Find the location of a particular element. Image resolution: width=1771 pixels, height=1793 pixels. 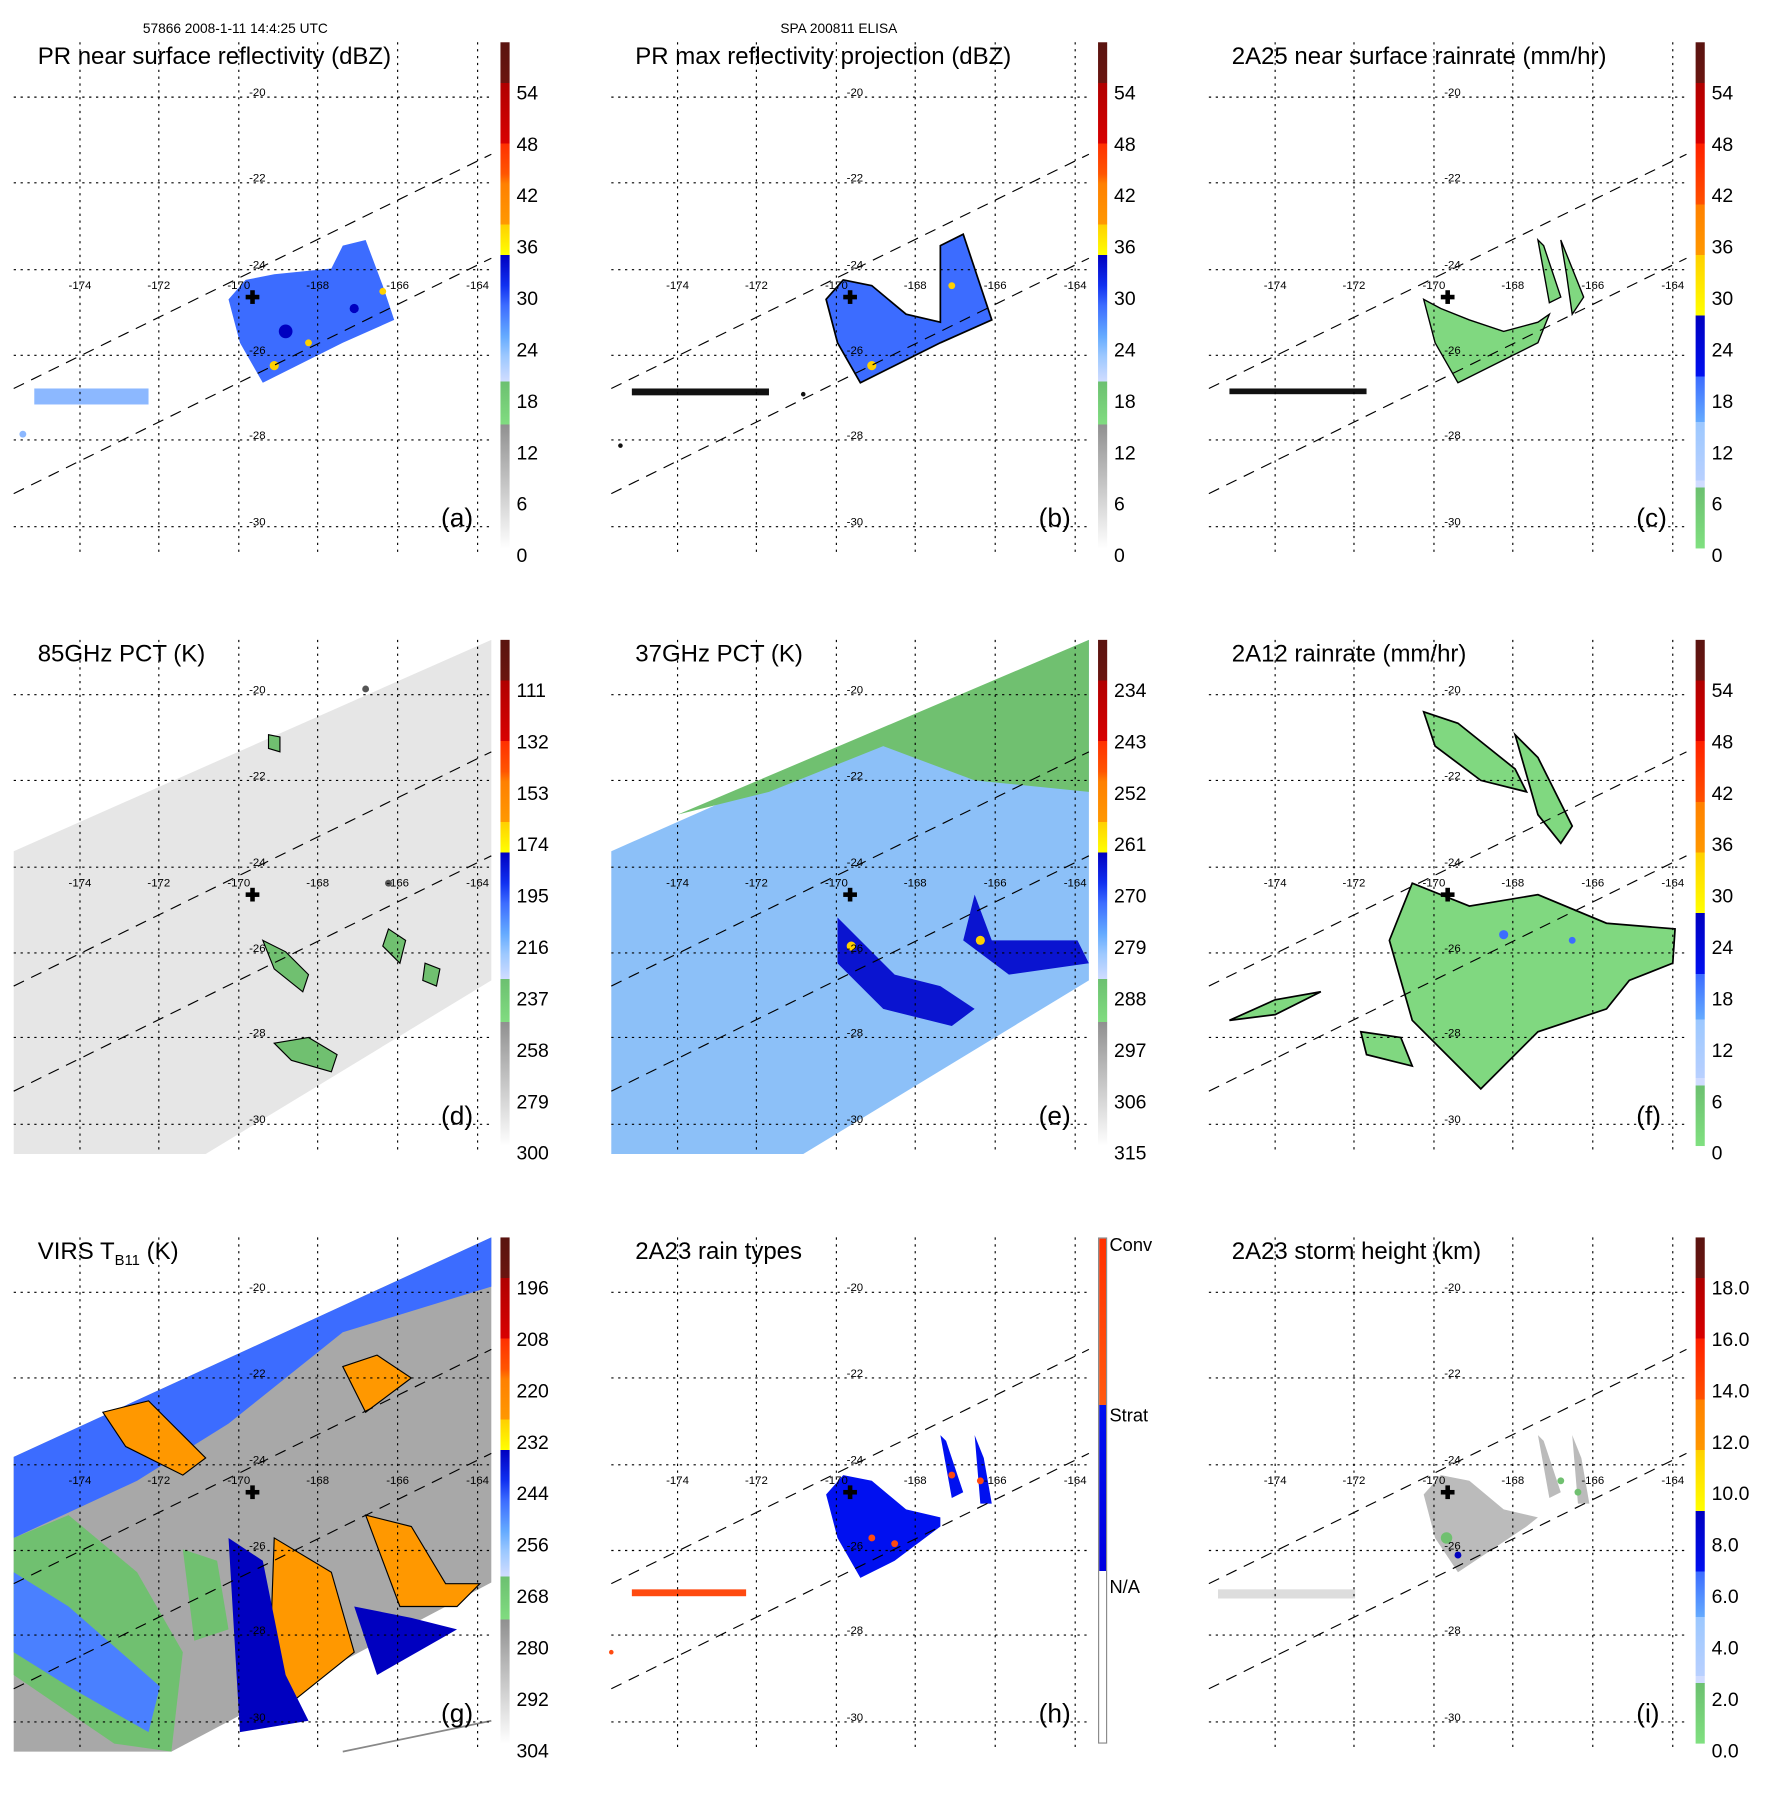

colorbar-label: 292 is located at coordinates (532, 1699).